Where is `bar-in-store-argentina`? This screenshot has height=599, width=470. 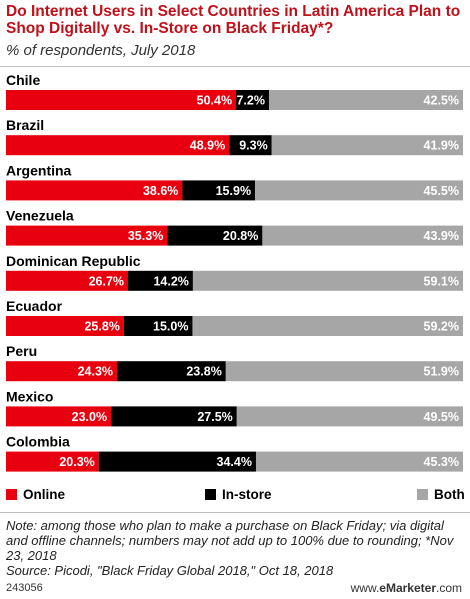 bar-in-store-argentina is located at coordinates (219, 190).